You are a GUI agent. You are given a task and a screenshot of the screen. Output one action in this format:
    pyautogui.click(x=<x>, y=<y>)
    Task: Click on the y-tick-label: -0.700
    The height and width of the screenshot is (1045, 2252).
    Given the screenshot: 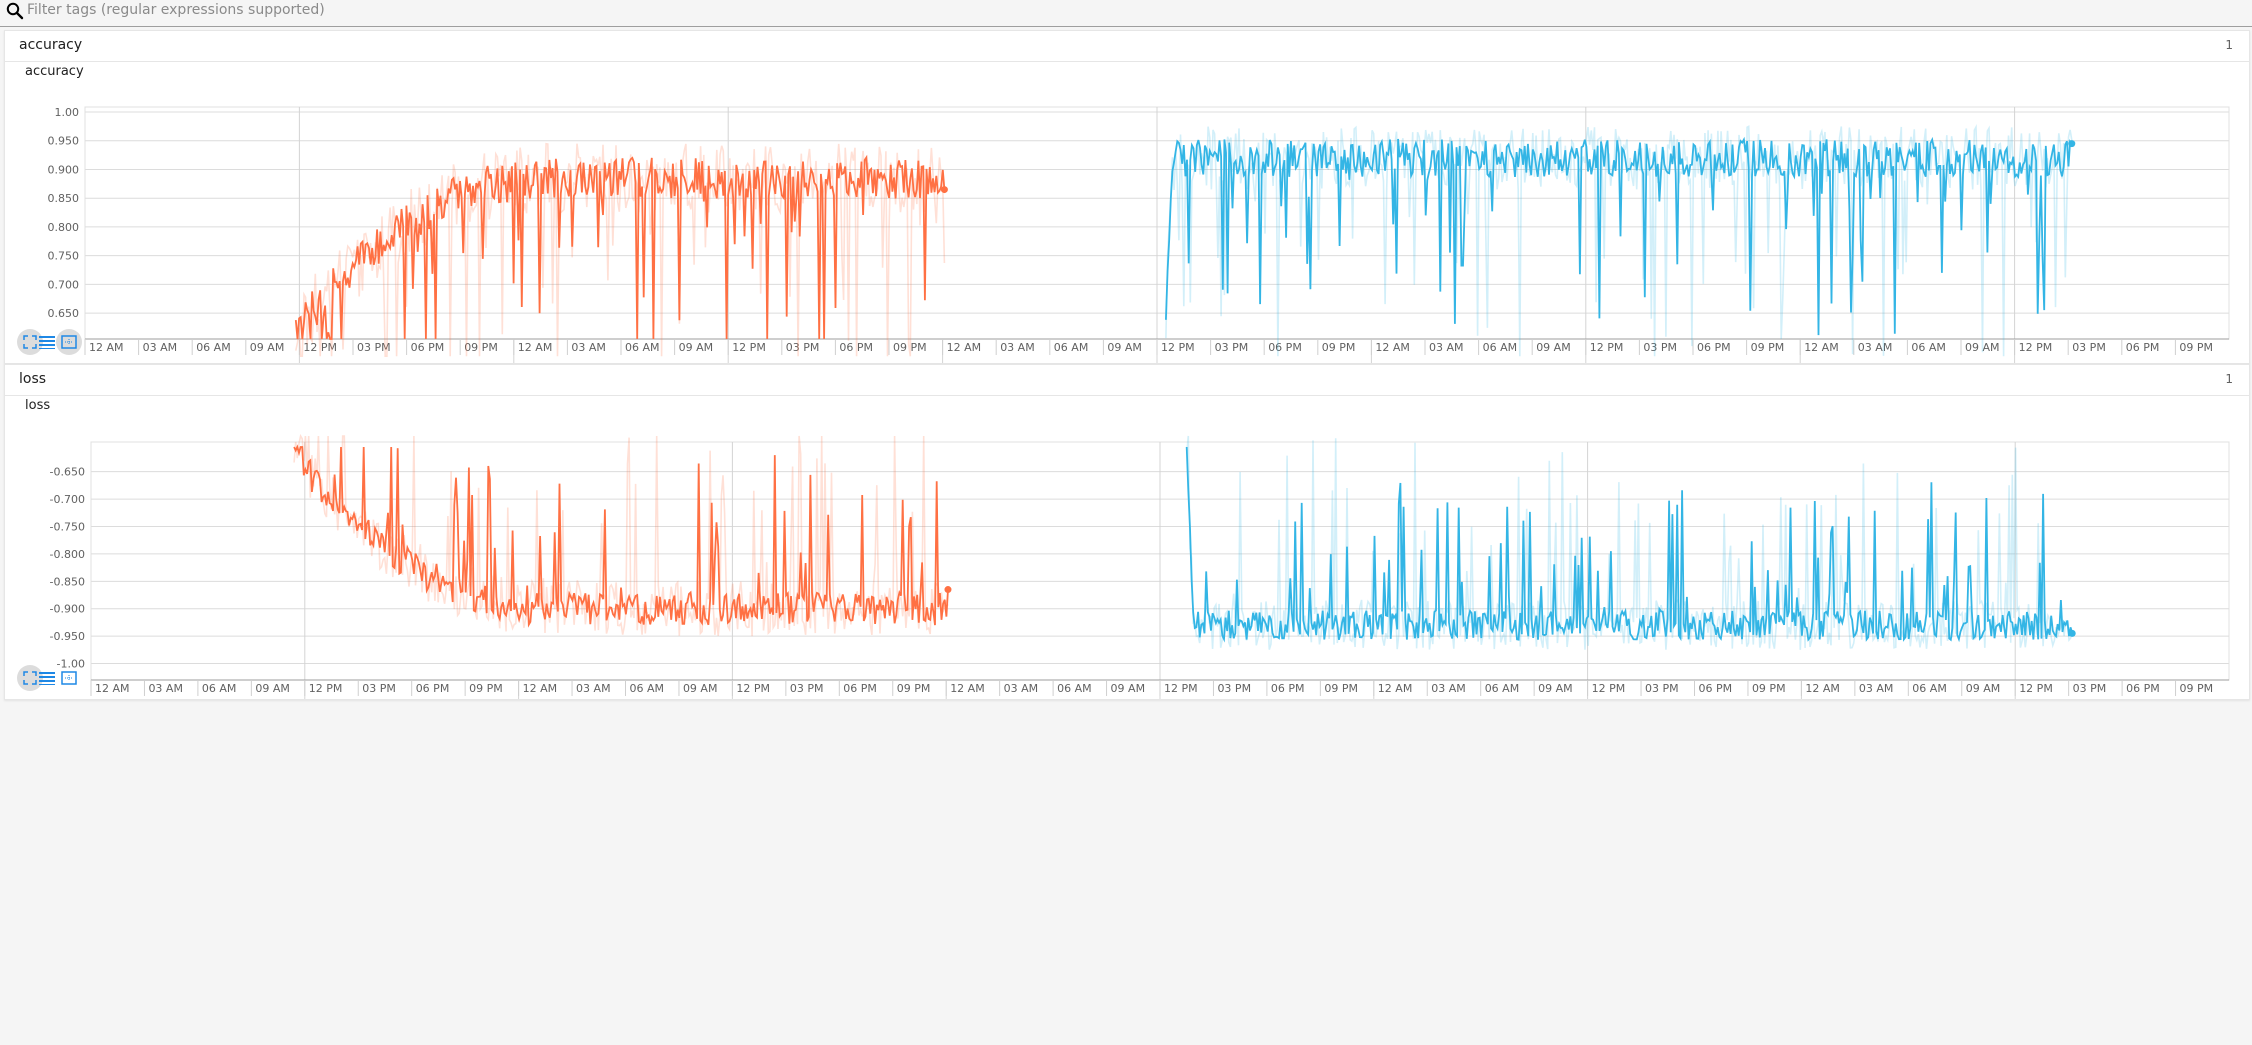 What is the action you would take?
    pyautogui.click(x=67, y=499)
    